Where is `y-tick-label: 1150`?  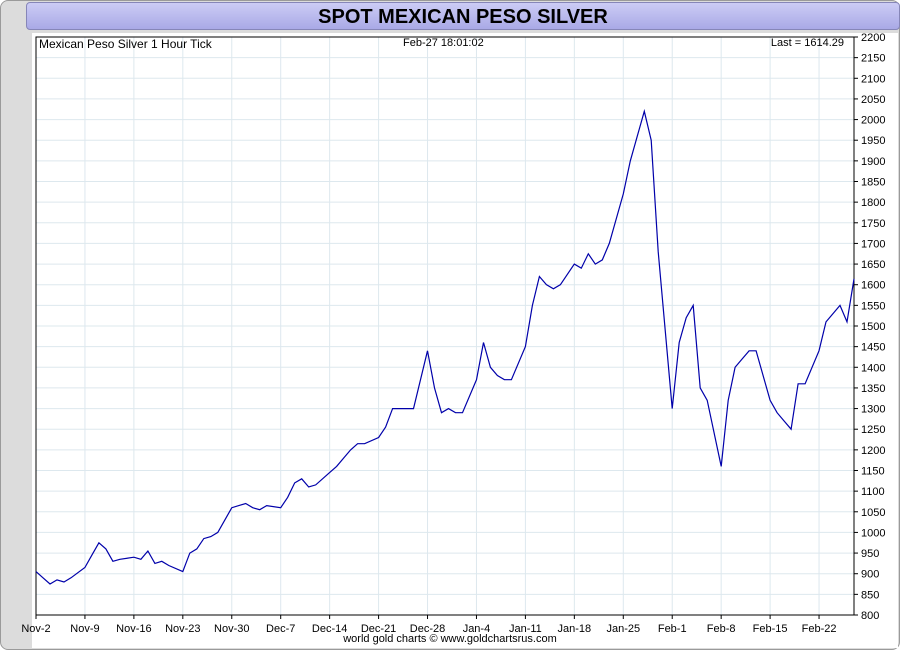
y-tick-label: 1150 is located at coordinates (873, 472).